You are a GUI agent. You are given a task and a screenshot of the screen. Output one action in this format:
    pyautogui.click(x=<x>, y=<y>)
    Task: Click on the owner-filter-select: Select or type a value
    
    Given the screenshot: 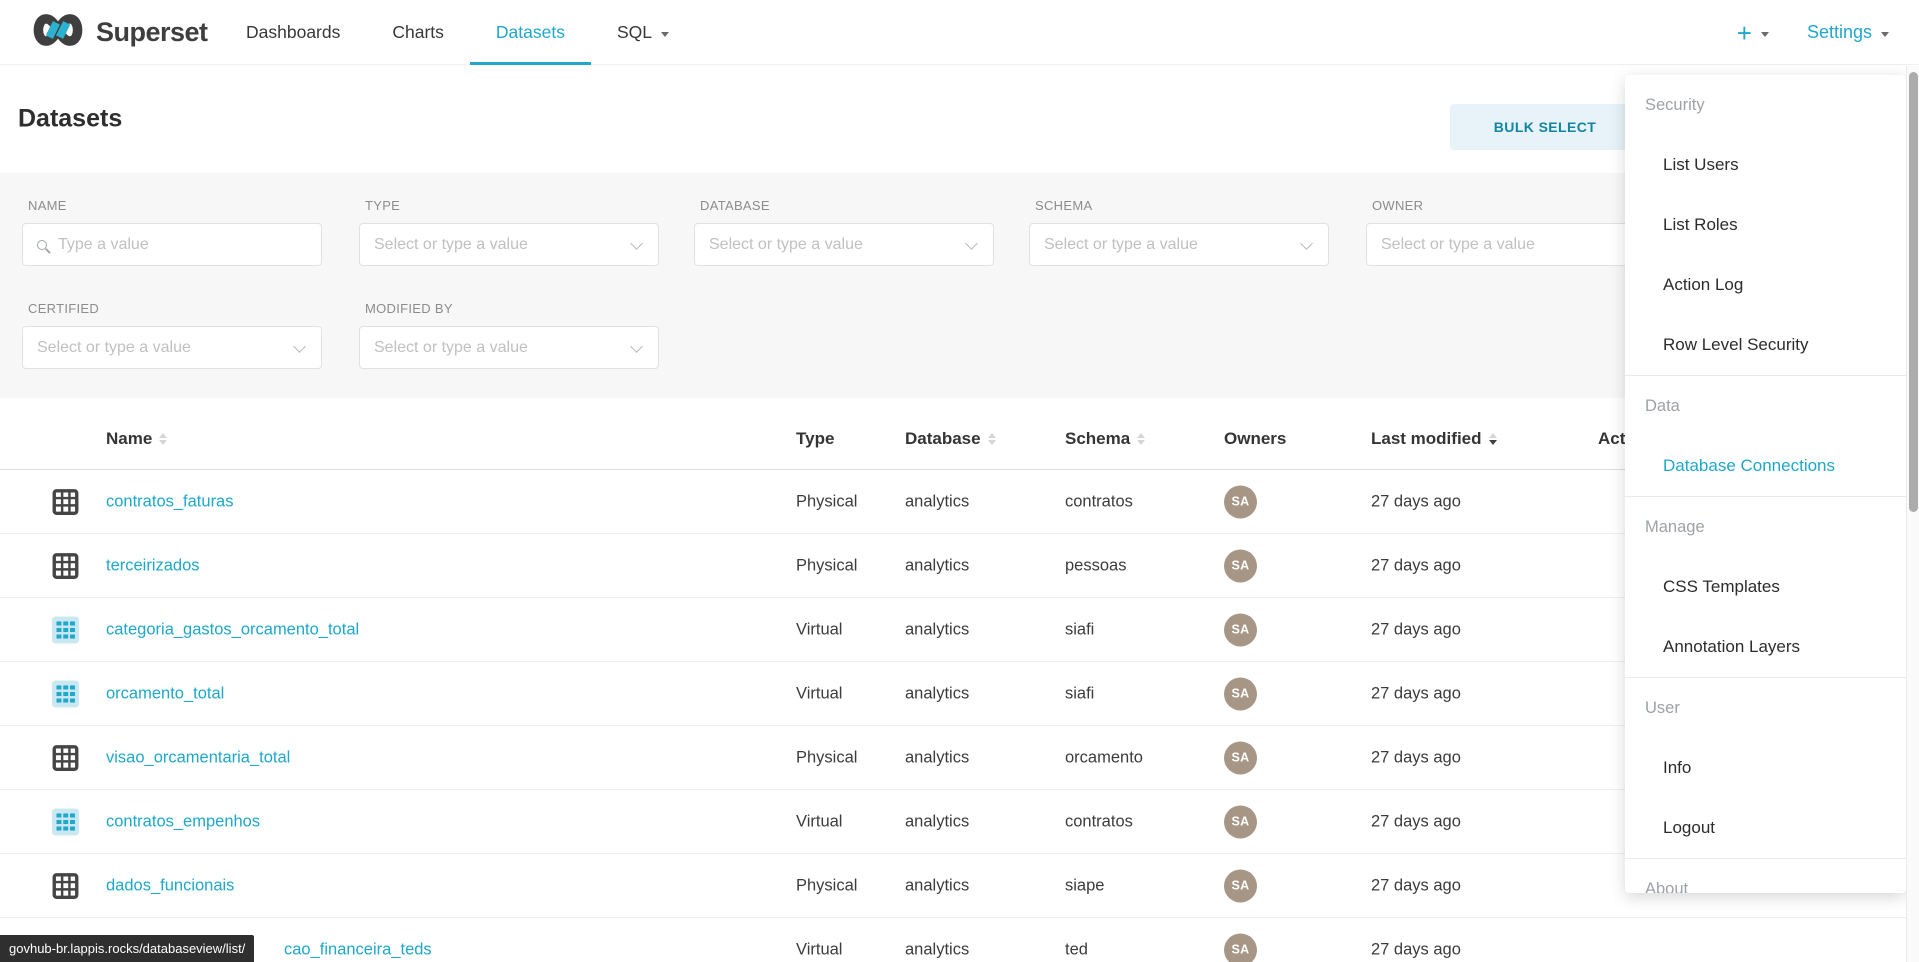 What is the action you would take?
    pyautogui.click(x=1516, y=244)
    